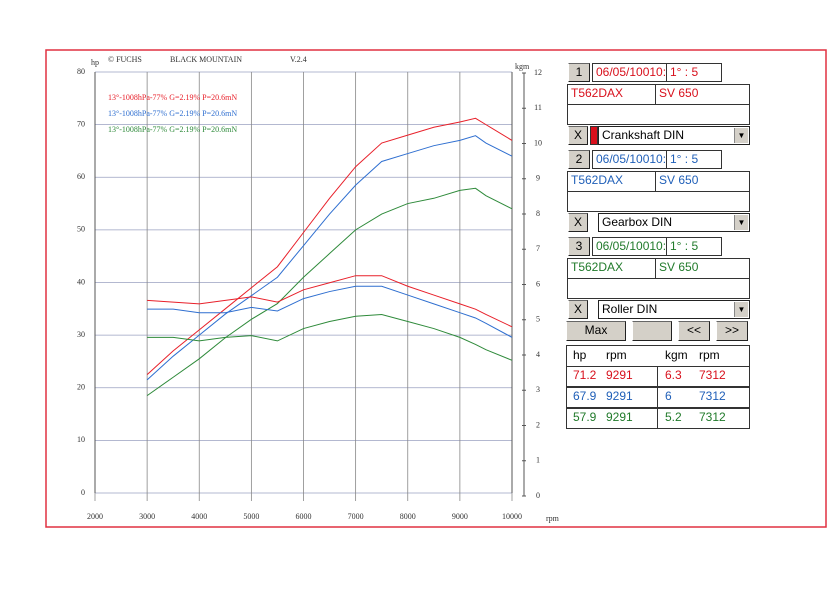  I want to click on y2-tick-label: 3, so click(538, 389).